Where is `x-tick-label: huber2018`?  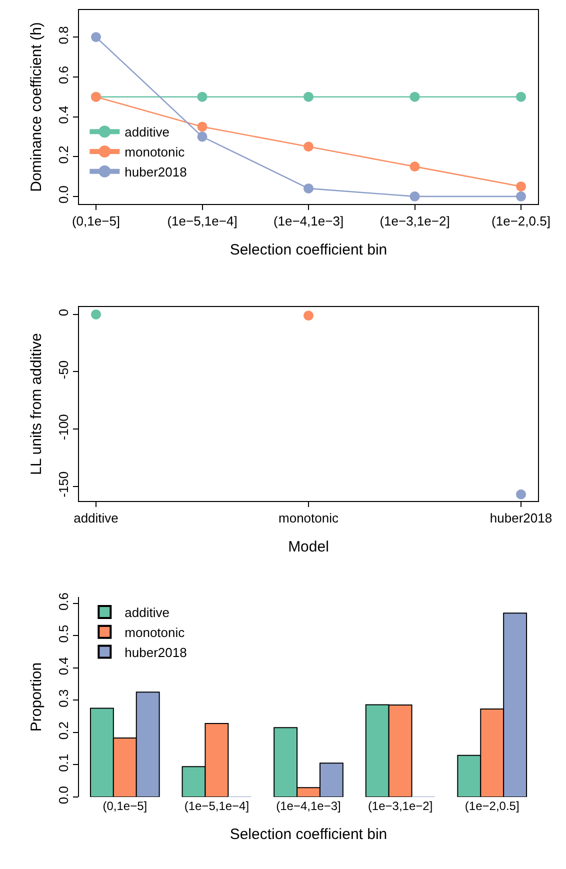
x-tick-label: huber2018 is located at coordinates (521, 518).